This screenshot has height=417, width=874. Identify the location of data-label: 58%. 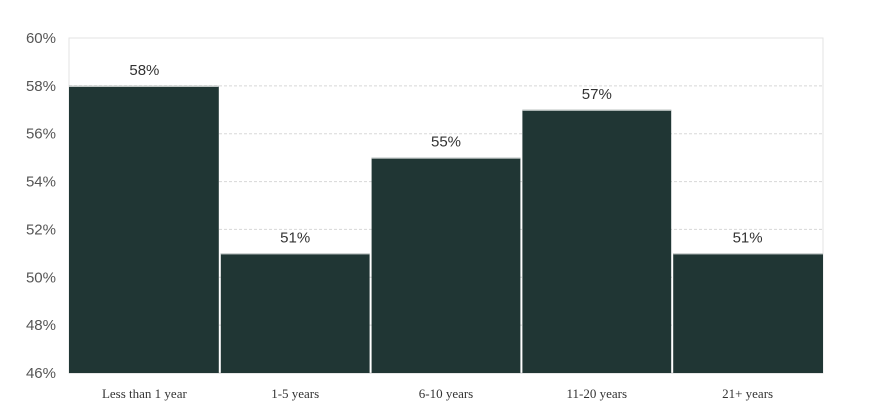
(144, 70).